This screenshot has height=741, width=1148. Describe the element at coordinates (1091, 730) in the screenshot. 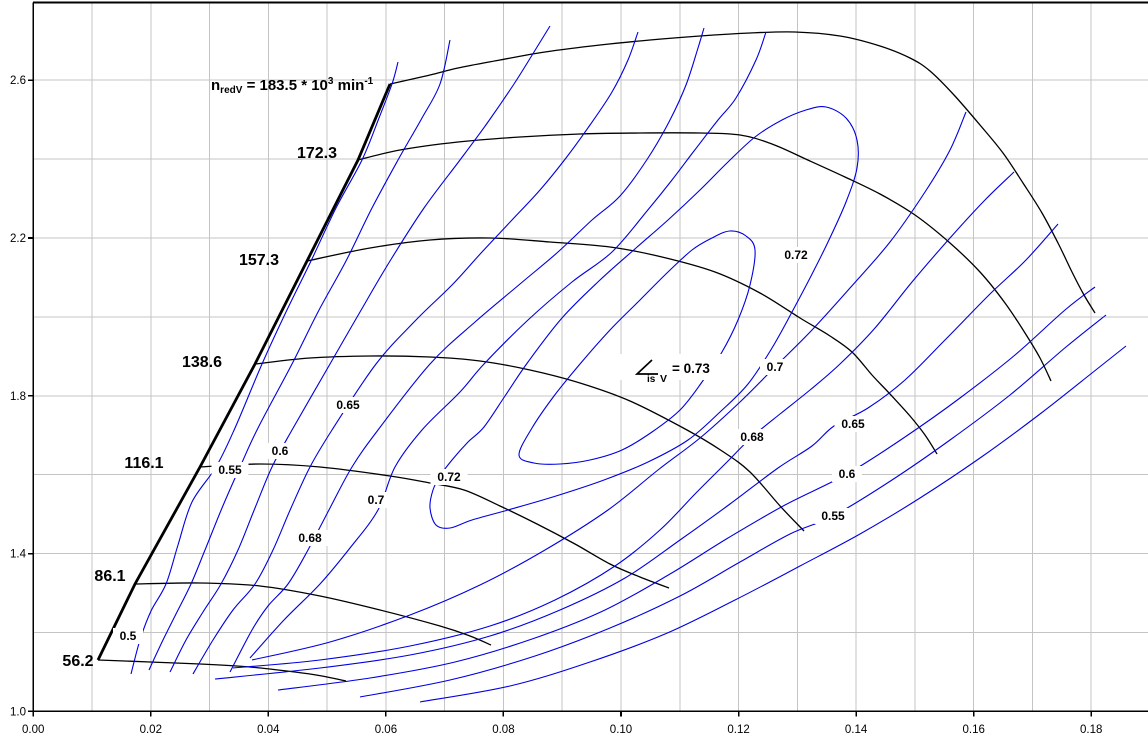

I see `svg-text: 0.18` at that location.